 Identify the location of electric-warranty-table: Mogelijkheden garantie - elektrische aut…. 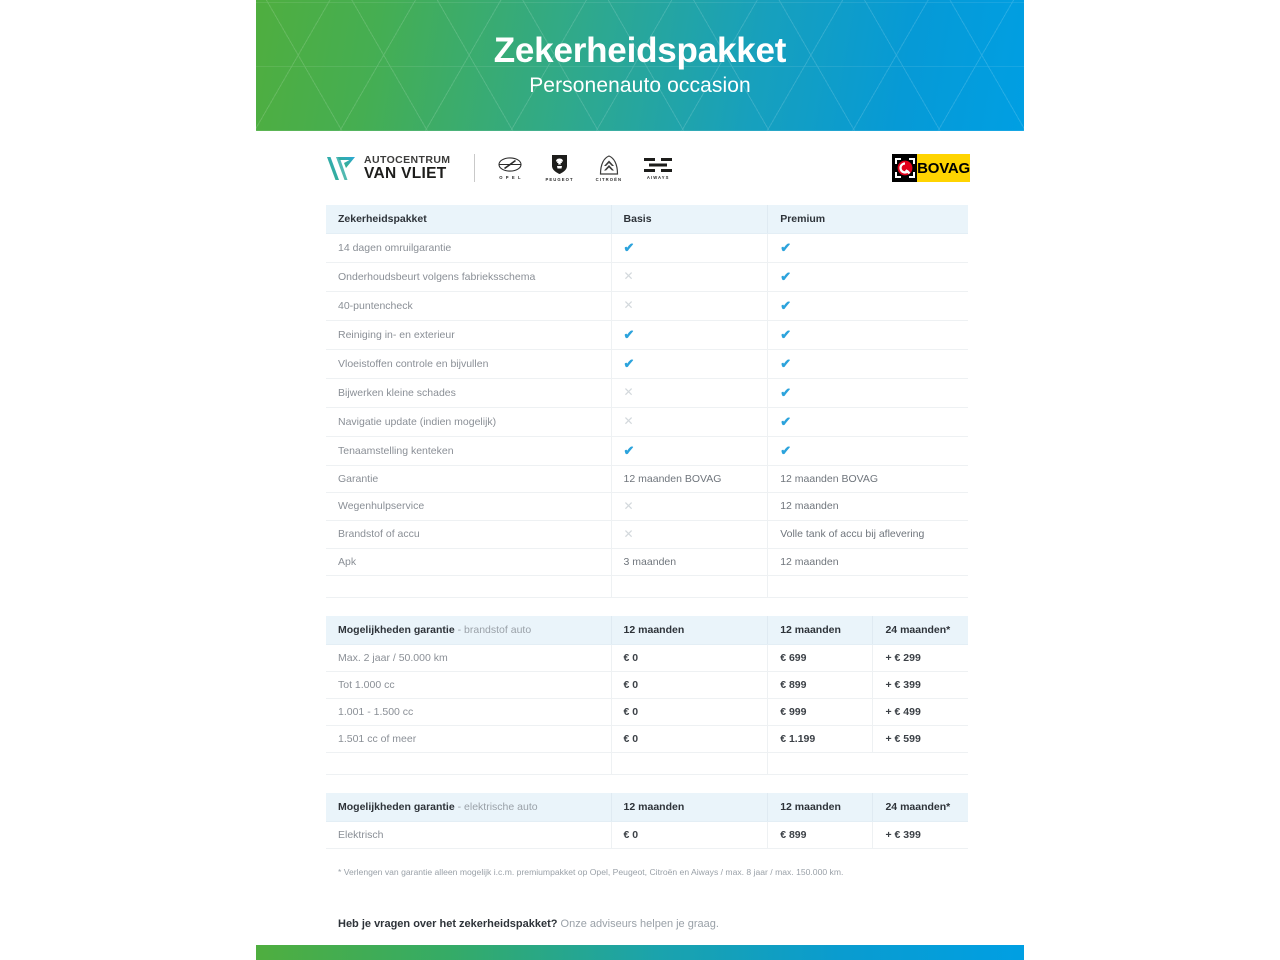
(647, 821).